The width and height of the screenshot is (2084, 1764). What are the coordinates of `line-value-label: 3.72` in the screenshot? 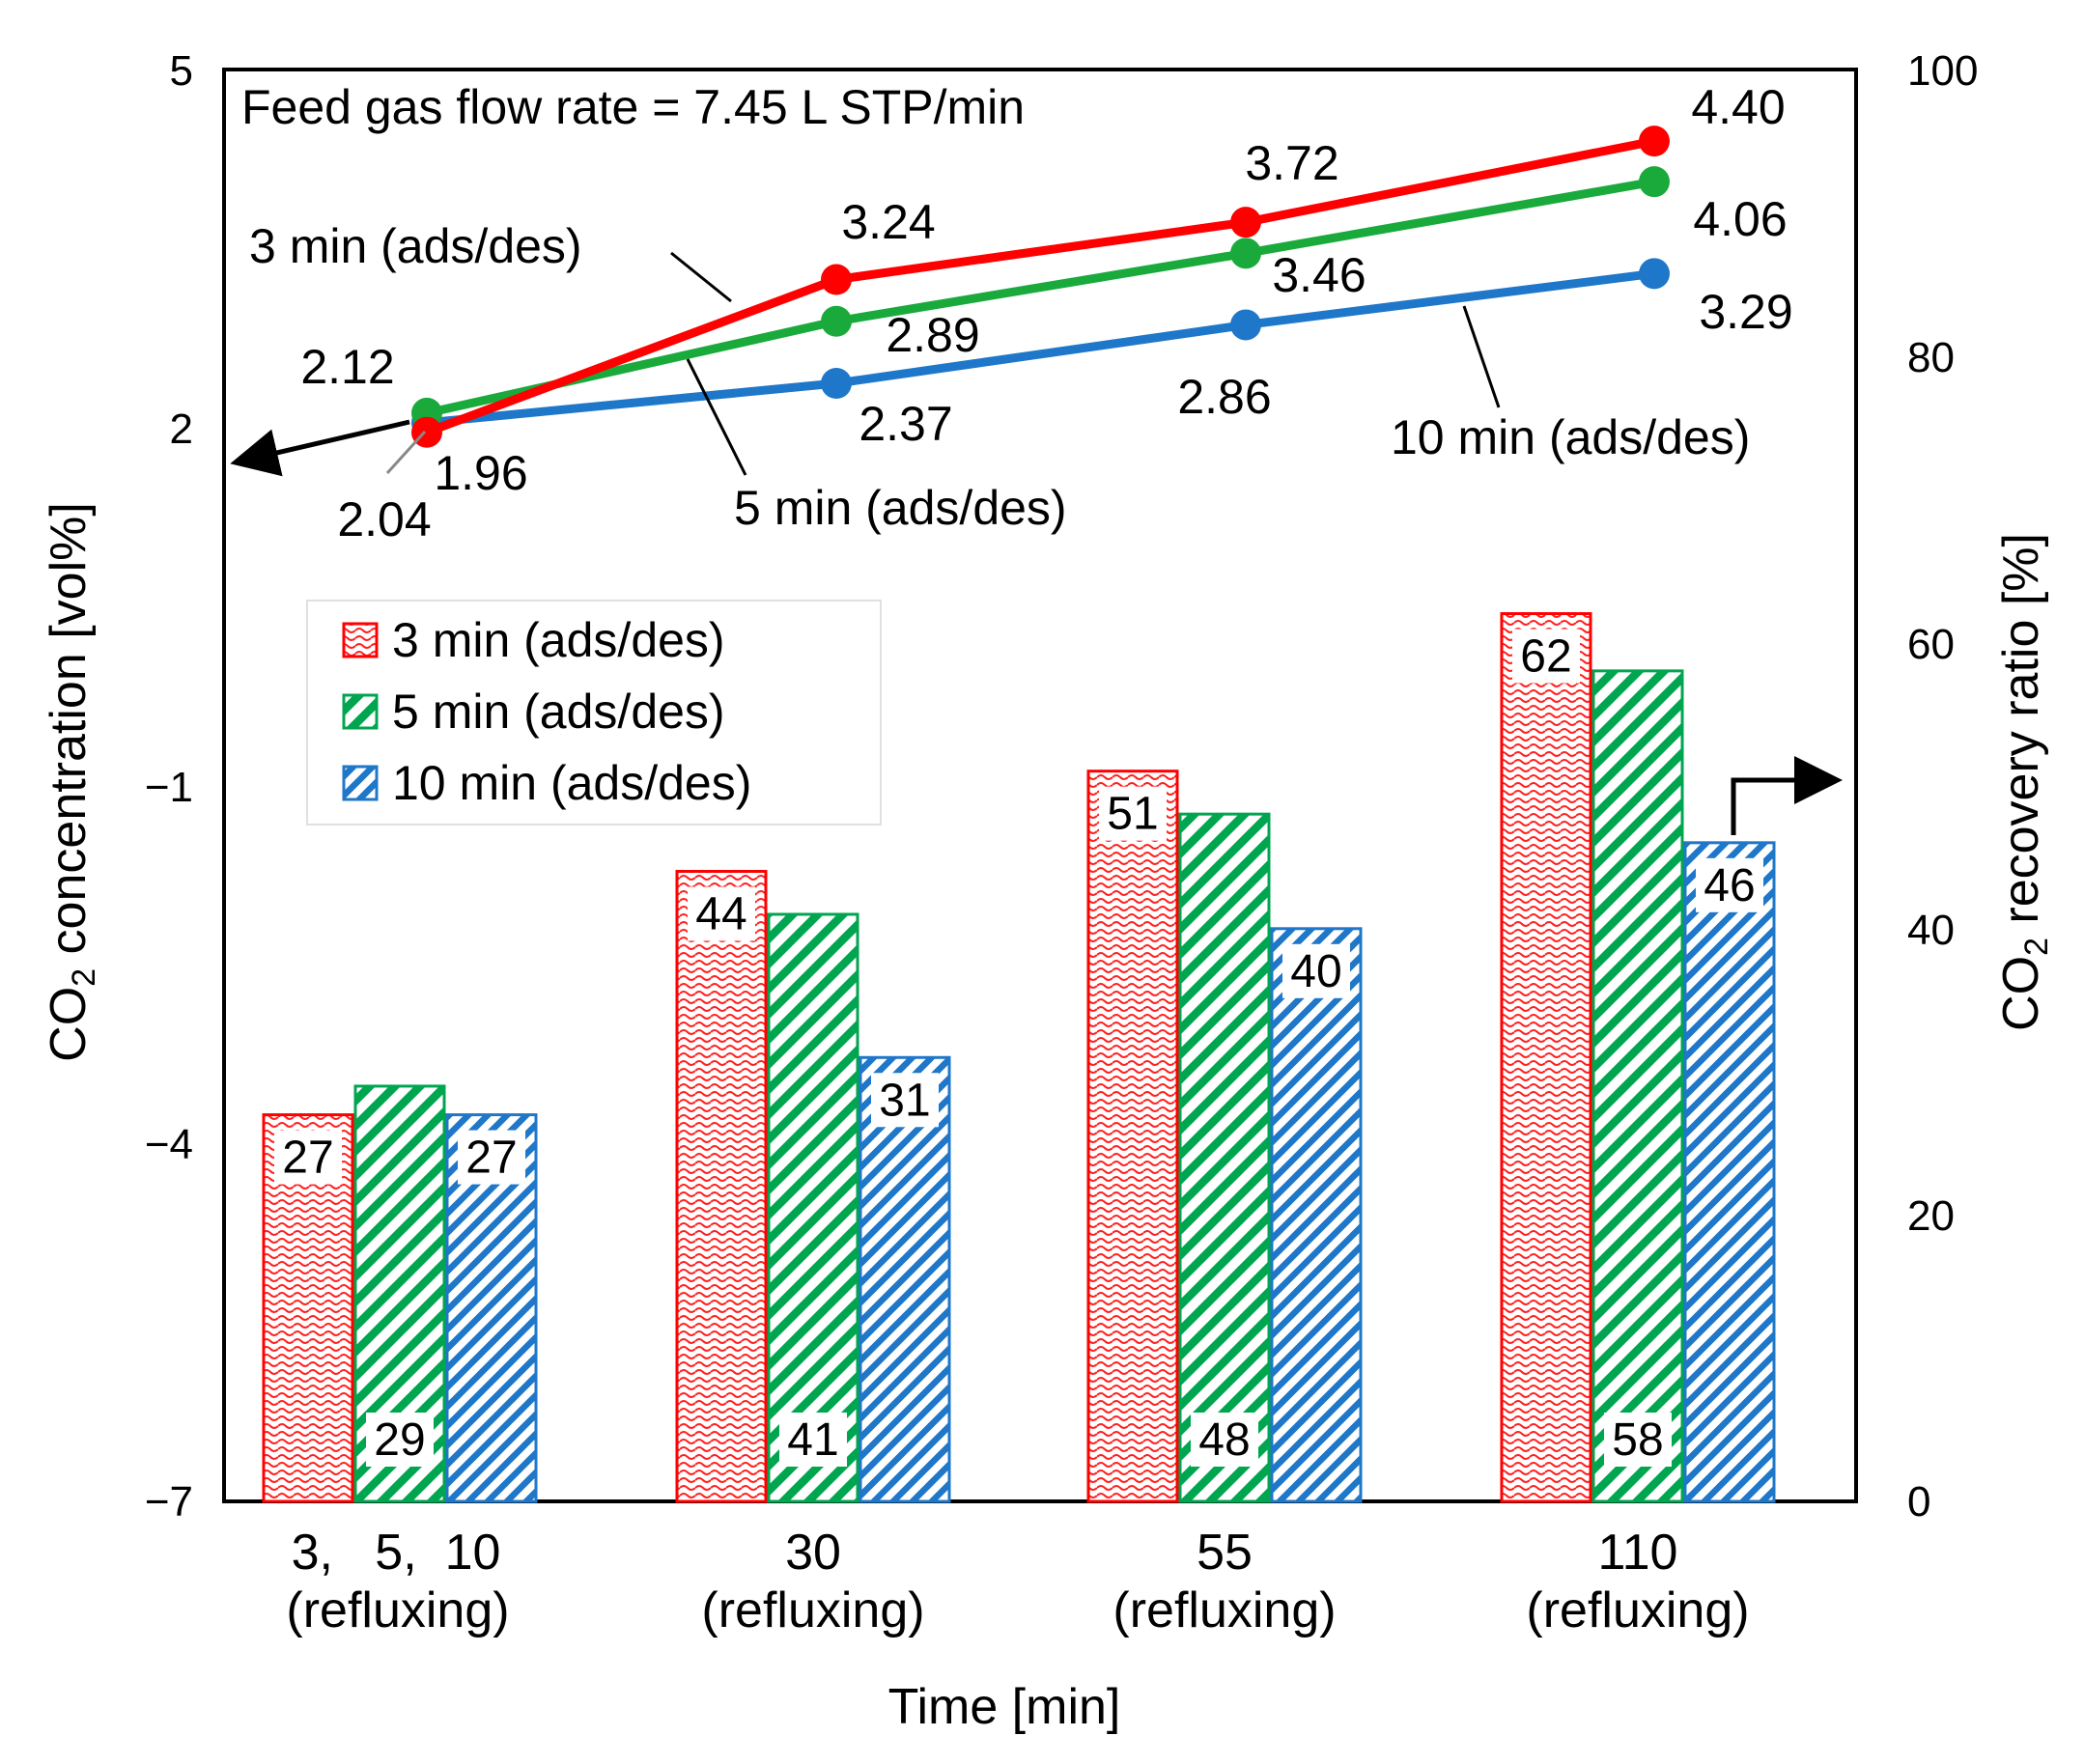 It's located at (1291, 163).